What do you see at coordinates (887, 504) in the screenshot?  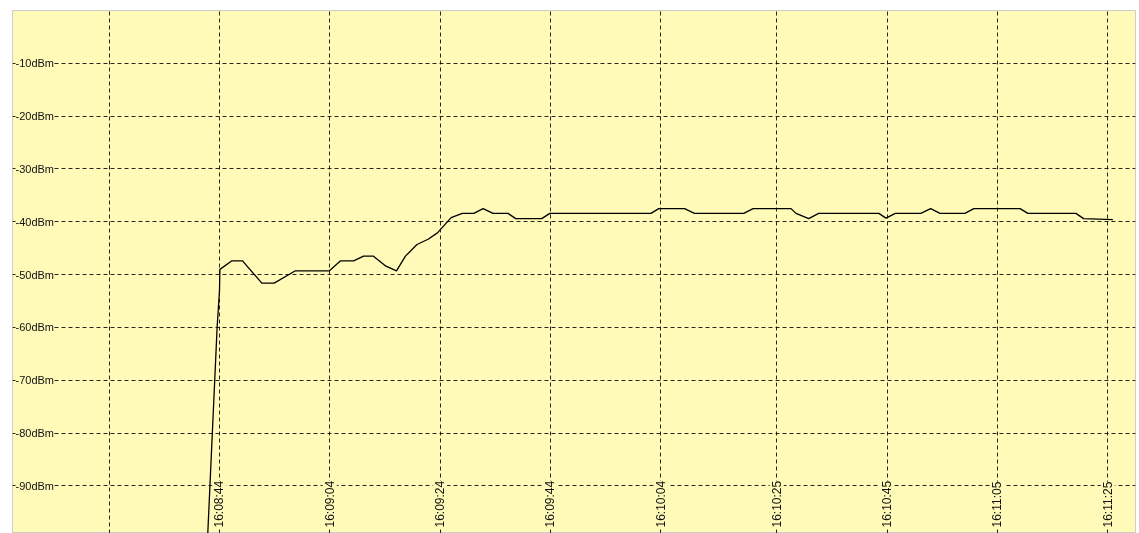 I see `x-tick-label: 16:10:45` at bounding box center [887, 504].